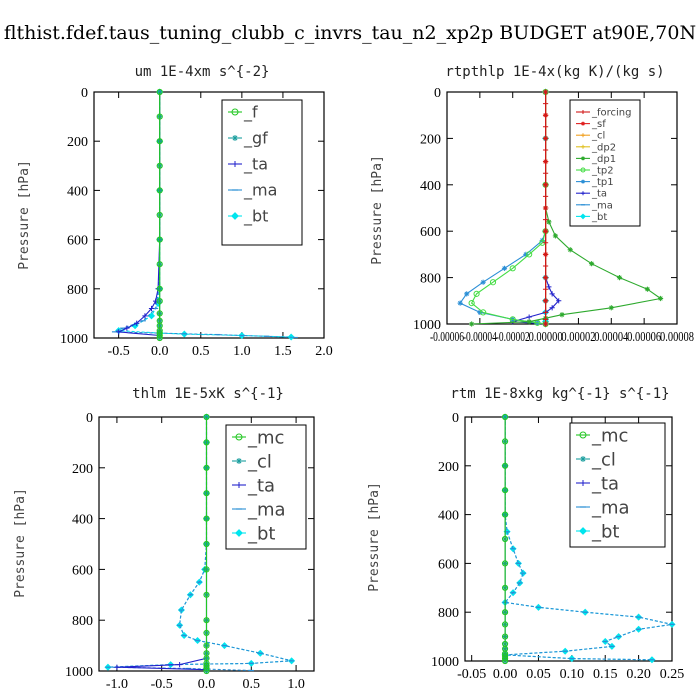 This screenshot has height=700, width=700. I want to click on x-tick-label: 0.00, so click(505, 674).